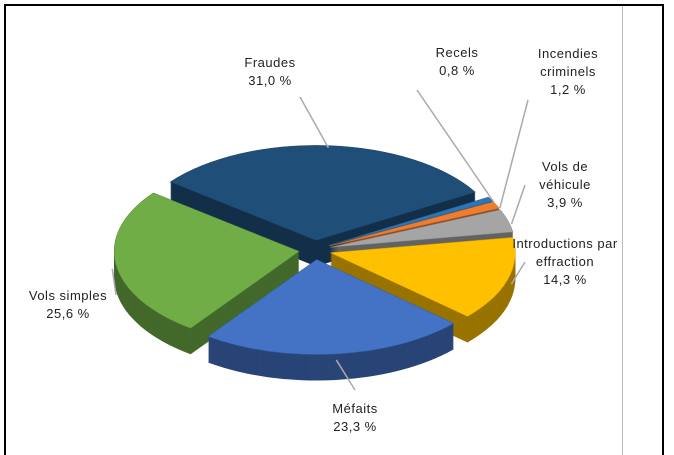 The width and height of the screenshot is (674, 455). Describe the element at coordinates (355, 418) in the screenshot. I see `data-label: Méfaits 23,3 %` at that location.